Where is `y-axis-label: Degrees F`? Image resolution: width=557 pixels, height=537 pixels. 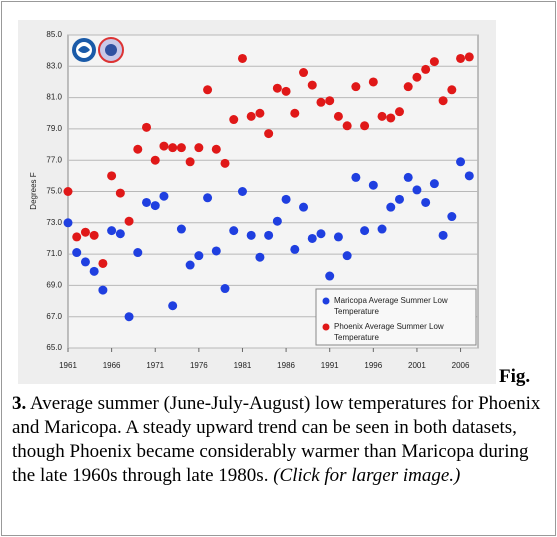
y-axis-label: Degrees F is located at coordinates (33, 190).